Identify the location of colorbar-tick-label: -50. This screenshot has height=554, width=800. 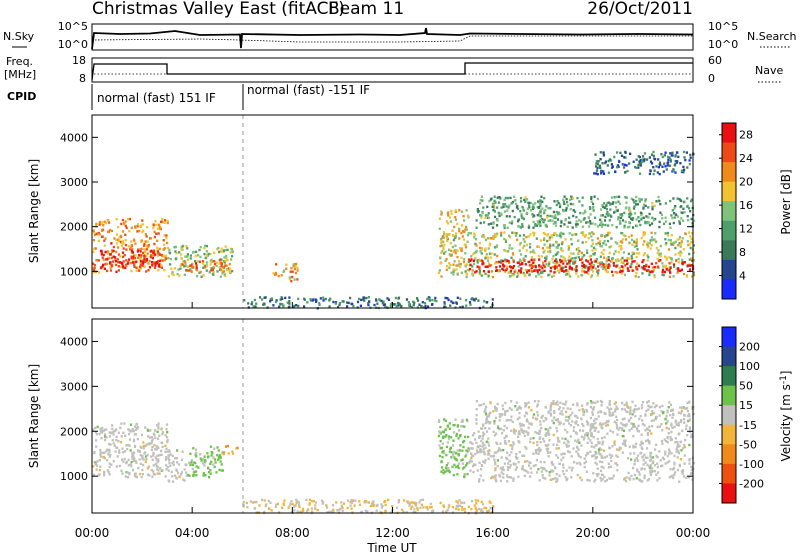
(748, 444).